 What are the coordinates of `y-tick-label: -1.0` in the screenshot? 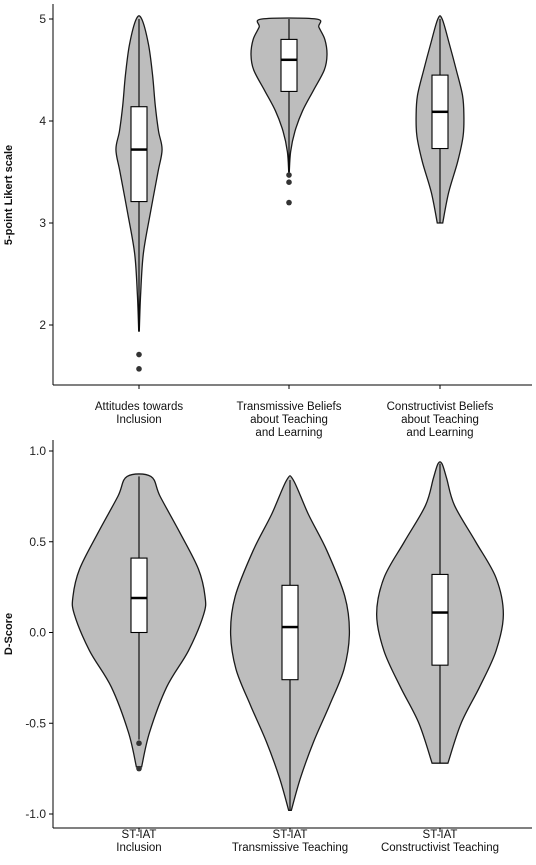 It's located at (35, 814).